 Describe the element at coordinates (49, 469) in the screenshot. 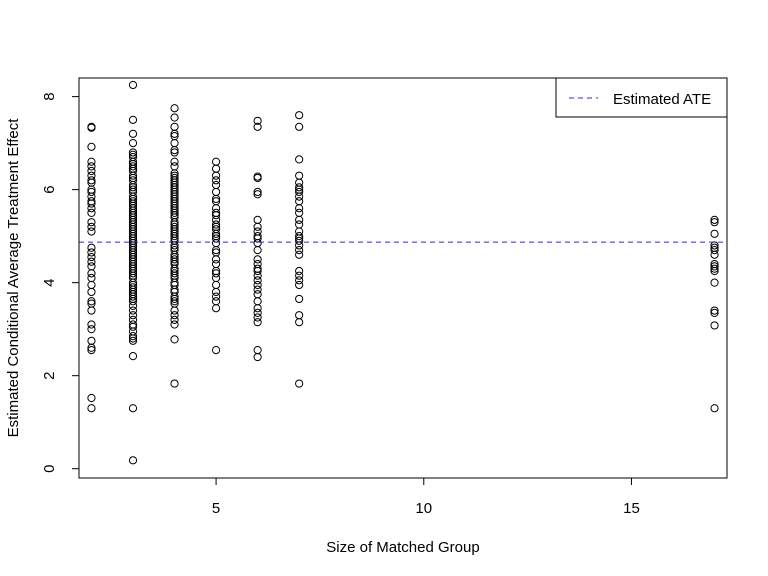

I see `y-tick-label: 0` at that location.